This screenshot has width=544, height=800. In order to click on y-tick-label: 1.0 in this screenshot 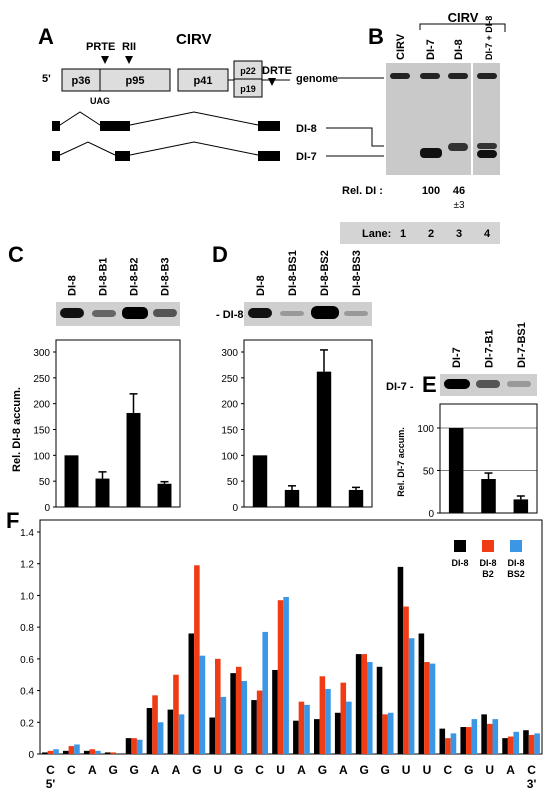, I will do `click(27, 596)`.